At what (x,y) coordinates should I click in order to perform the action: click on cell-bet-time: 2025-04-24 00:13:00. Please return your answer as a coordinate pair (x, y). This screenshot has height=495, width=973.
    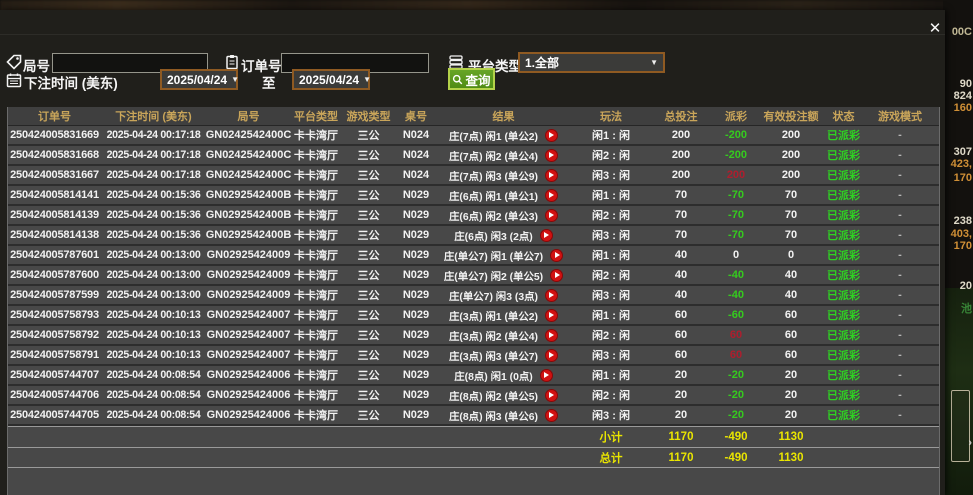
    Looking at the image, I should click on (153, 255).